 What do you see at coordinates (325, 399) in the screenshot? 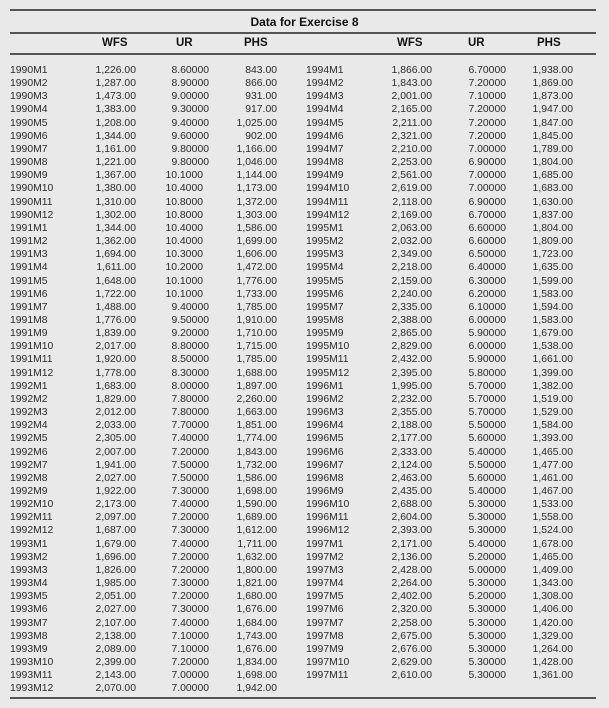
I see `cell-period: 1996M2` at bounding box center [325, 399].